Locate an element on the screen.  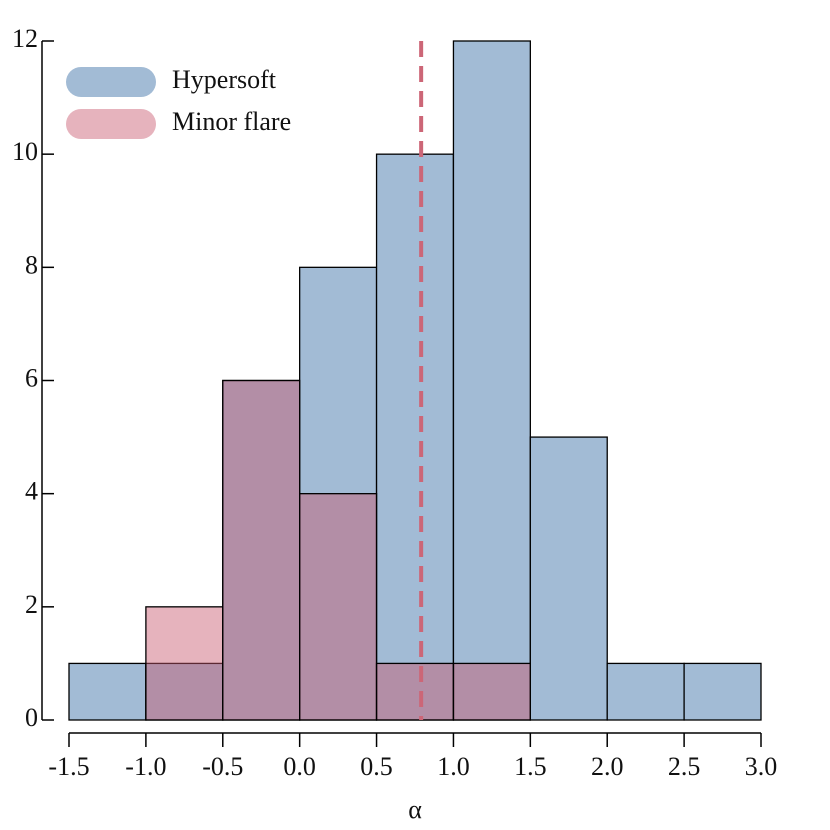
x-tick-label: 2.0 is located at coordinates (607, 766).